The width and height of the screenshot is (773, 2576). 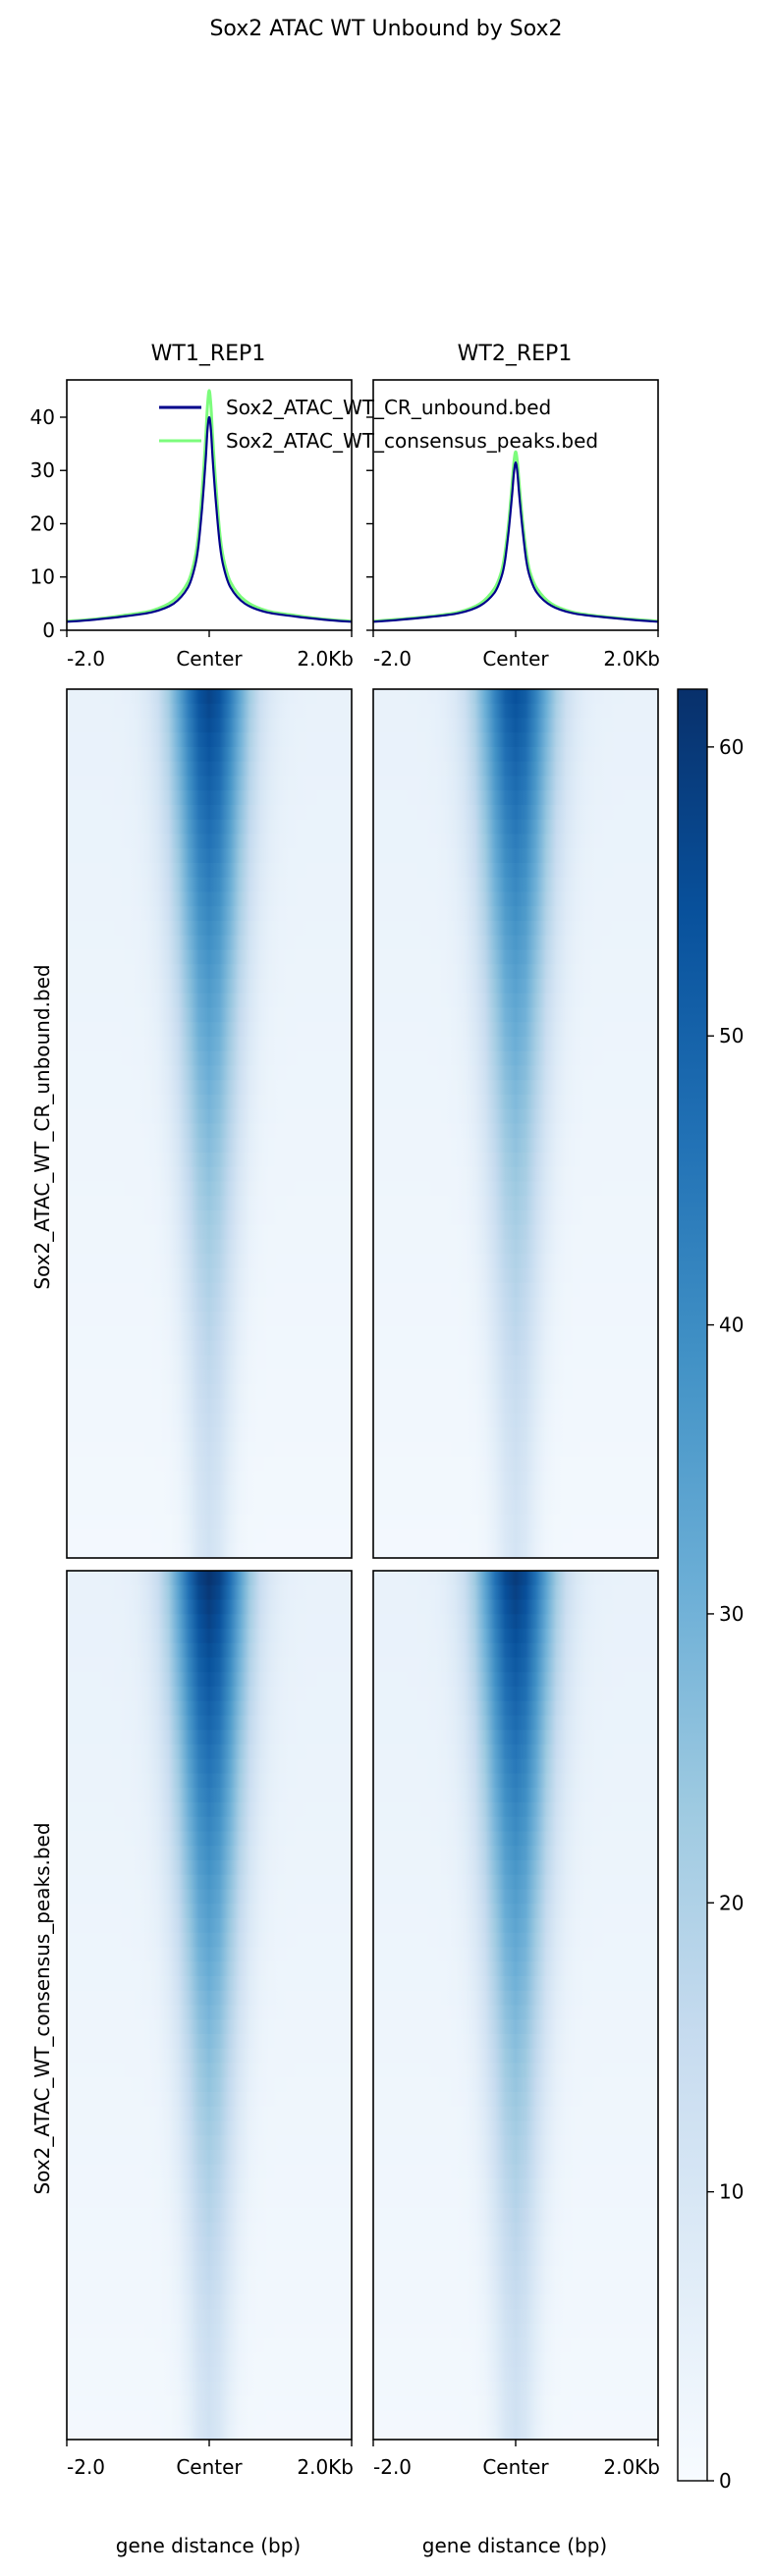 What do you see at coordinates (412, 441) in the screenshot?
I see `legend-label-consensus: Sox2_ATAC_WT_consensus_peaks.bed` at bounding box center [412, 441].